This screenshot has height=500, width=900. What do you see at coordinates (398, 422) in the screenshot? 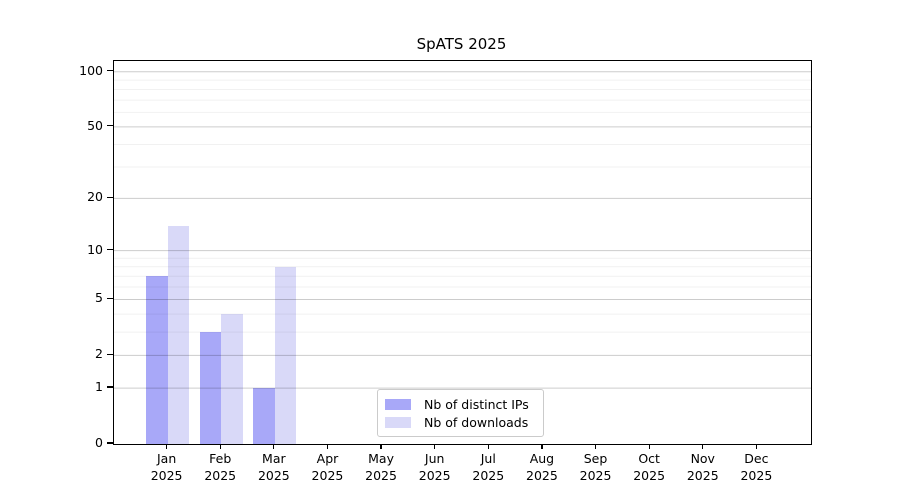
I see `legend-swatch-downloads` at bounding box center [398, 422].